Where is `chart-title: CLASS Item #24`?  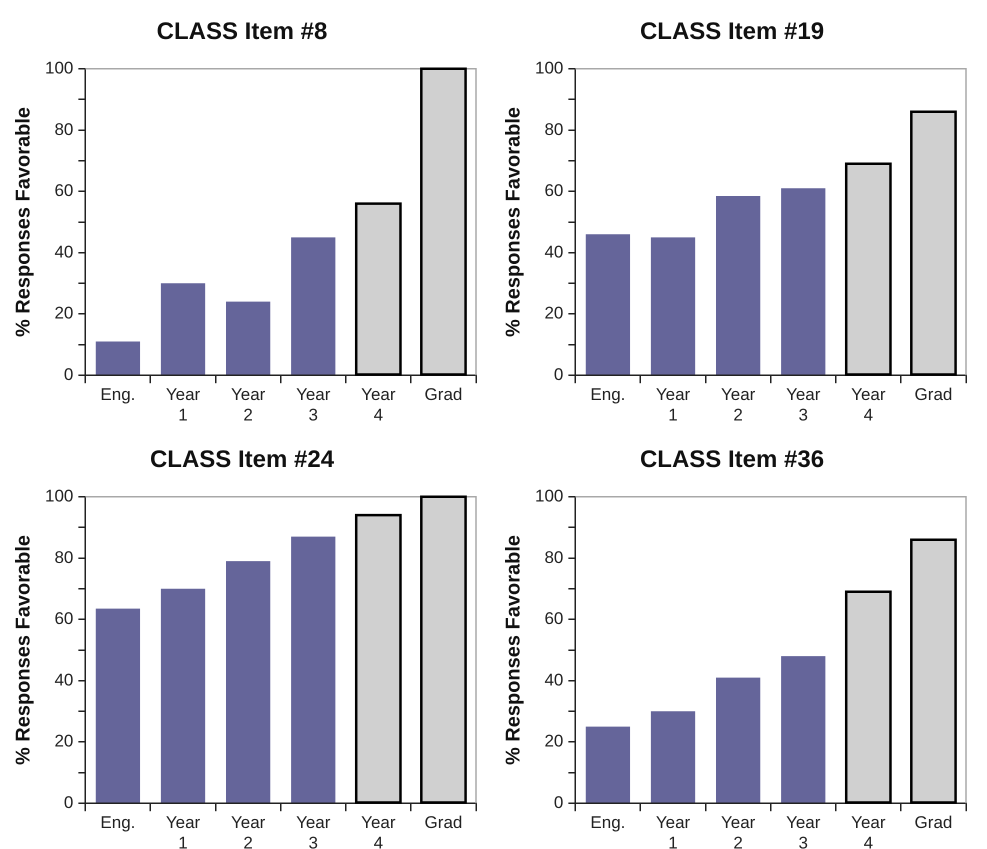 chart-title: CLASS Item #24 is located at coordinates (242, 460).